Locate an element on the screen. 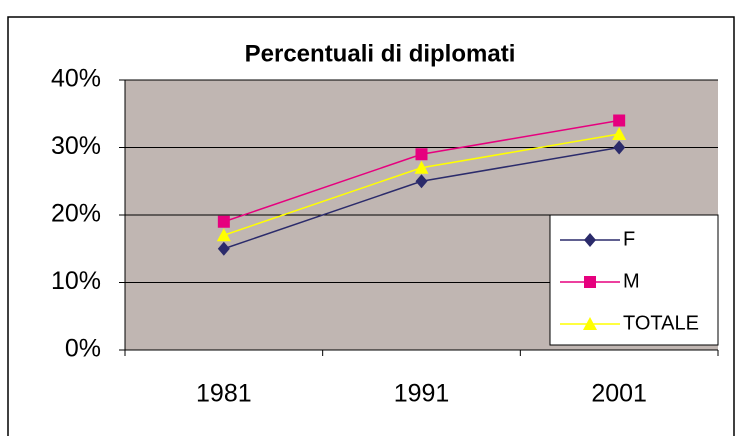 The image size is (737, 436). legend-label: M is located at coordinates (631, 281).